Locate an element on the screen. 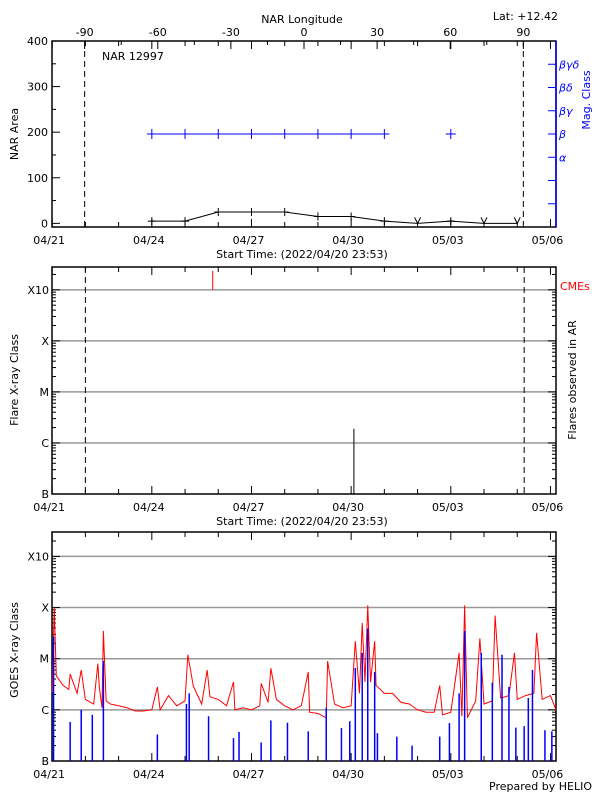  top-x-tick-label: 90 is located at coordinates (523, 32).